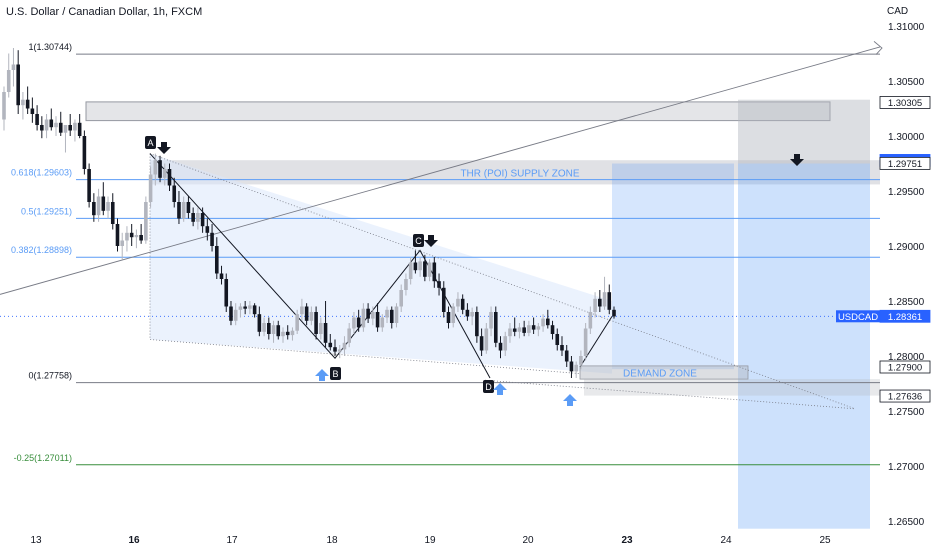  Describe the element at coordinates (905, 102) in the screenshot. I see `price-tag-box` at that location.